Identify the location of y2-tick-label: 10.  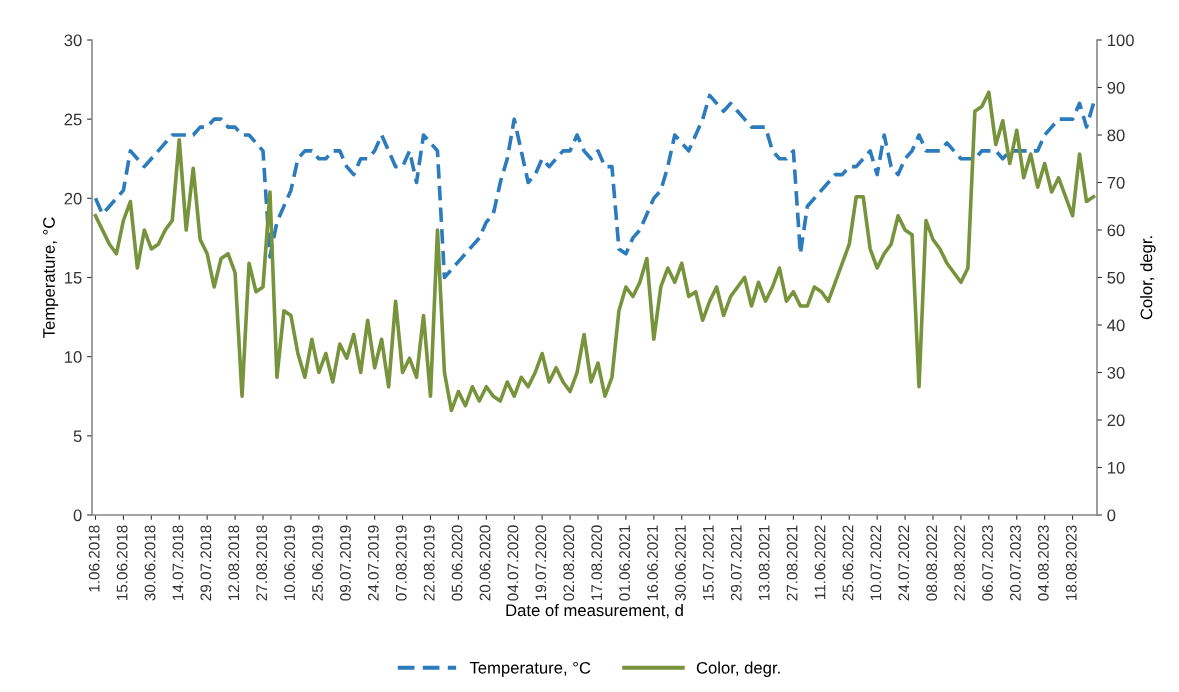
(1116, 467).